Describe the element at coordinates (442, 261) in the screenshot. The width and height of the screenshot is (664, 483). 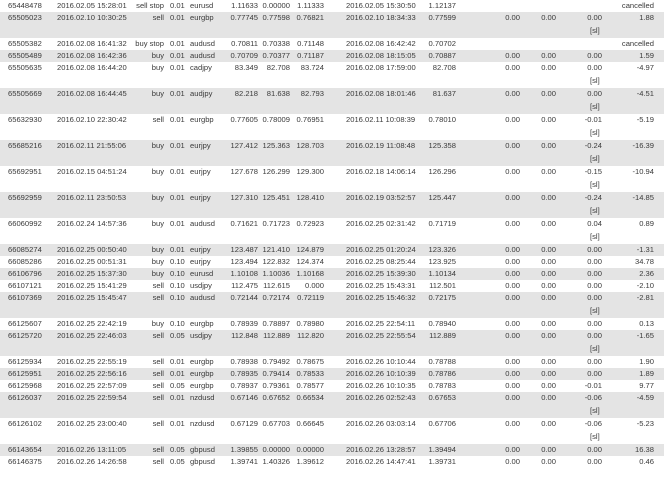
I see `cell-close-price: 123.925` at that location.